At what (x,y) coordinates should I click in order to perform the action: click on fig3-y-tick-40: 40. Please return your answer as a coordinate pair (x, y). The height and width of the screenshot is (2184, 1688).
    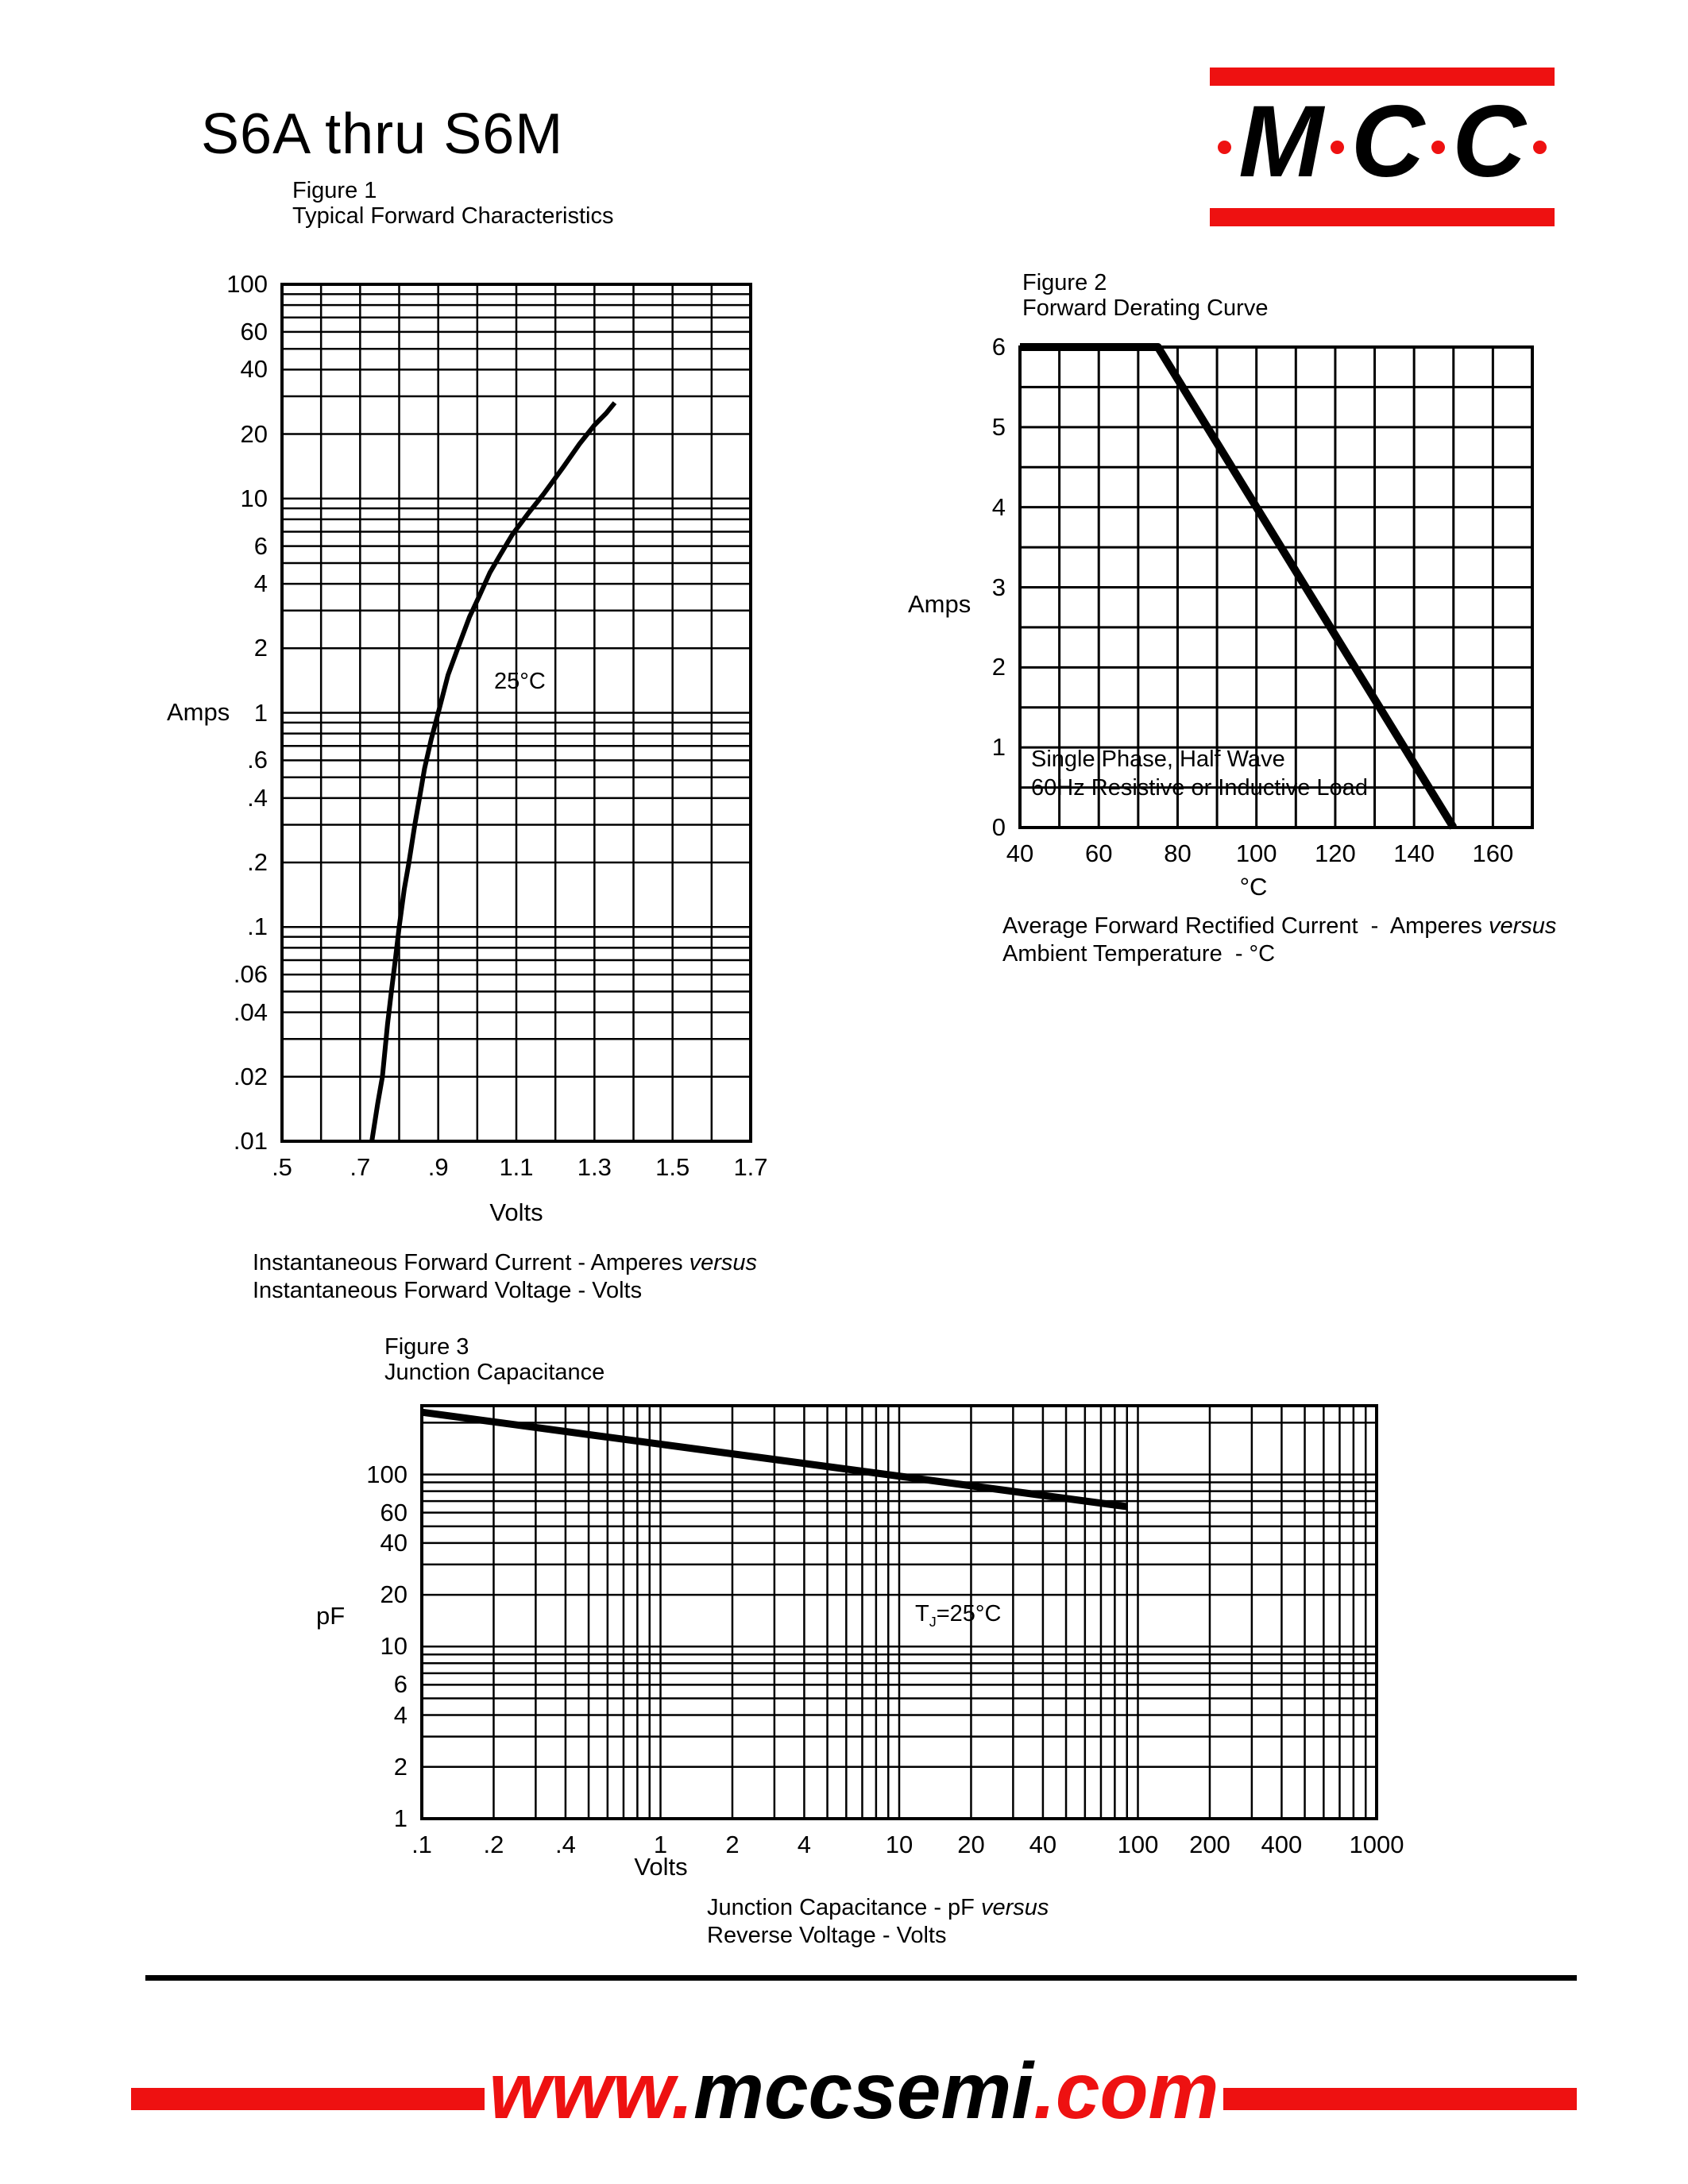
    Looking at the image, I should click on (394, 1542).